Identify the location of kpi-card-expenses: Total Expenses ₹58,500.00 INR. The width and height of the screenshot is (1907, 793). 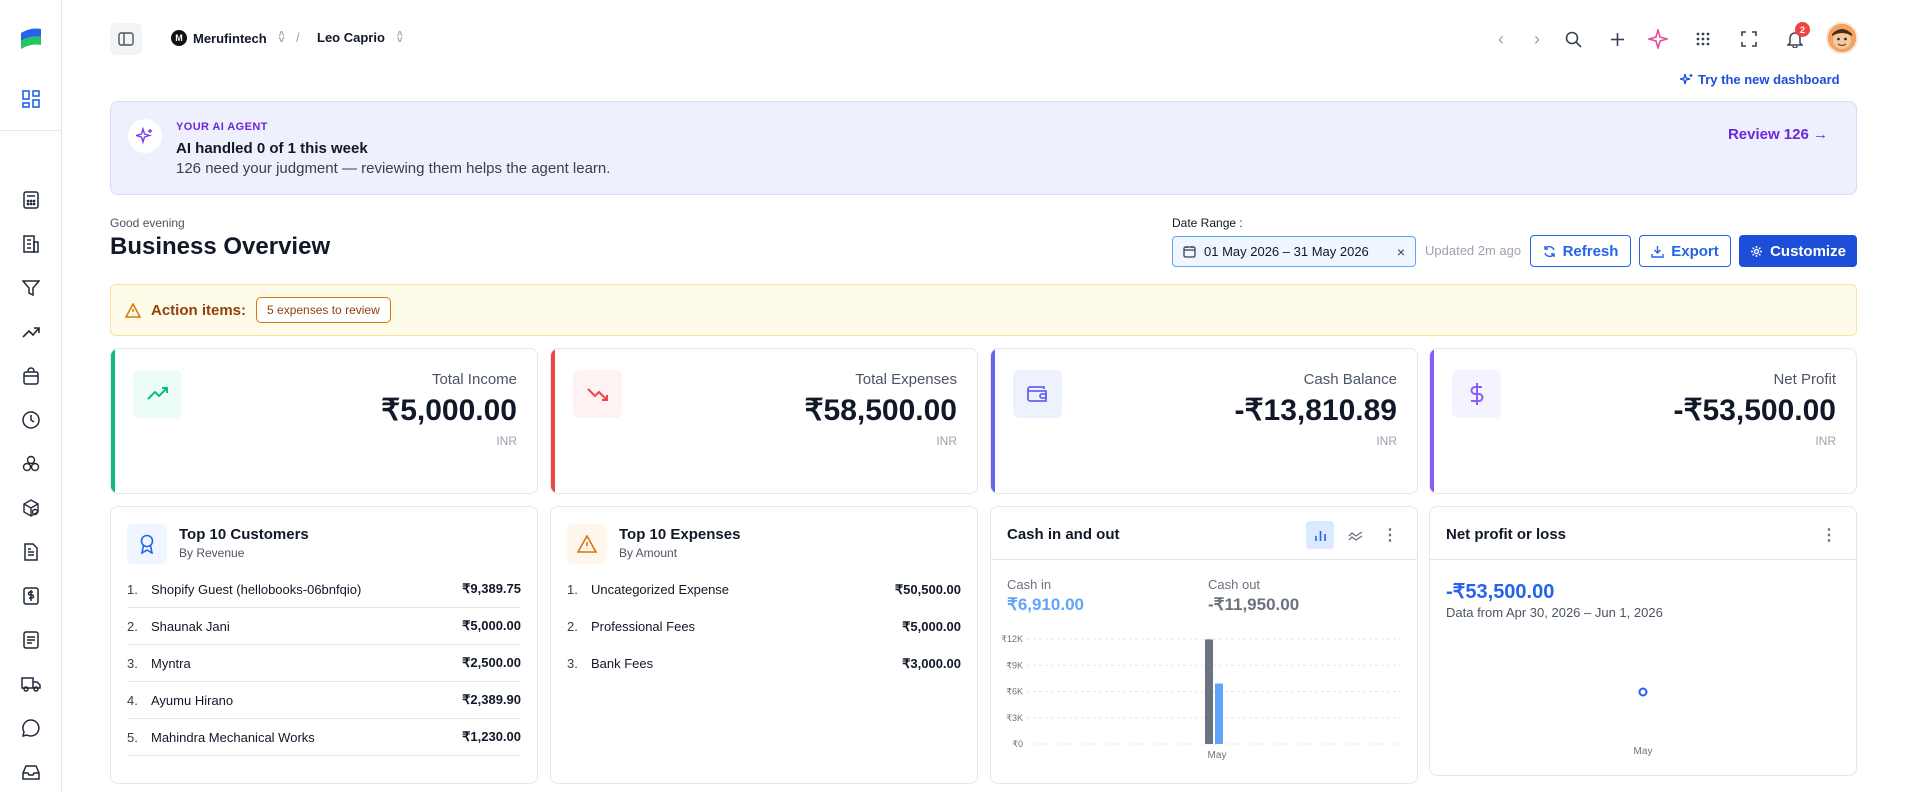
(764, 421).